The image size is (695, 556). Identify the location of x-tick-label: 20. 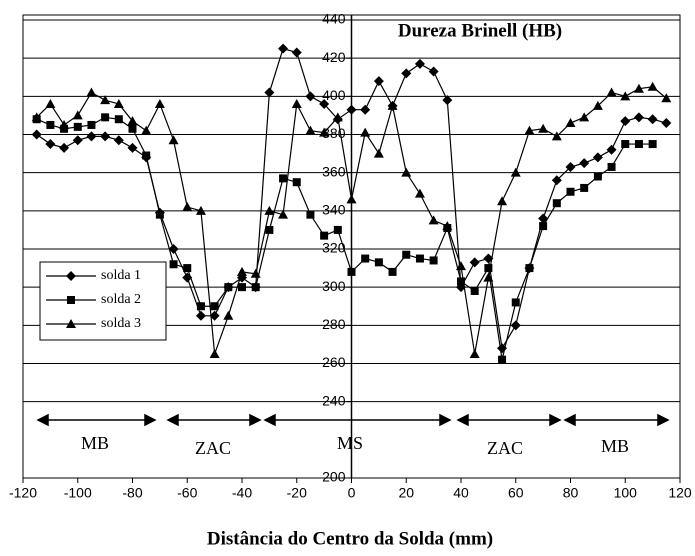
(406, 493).